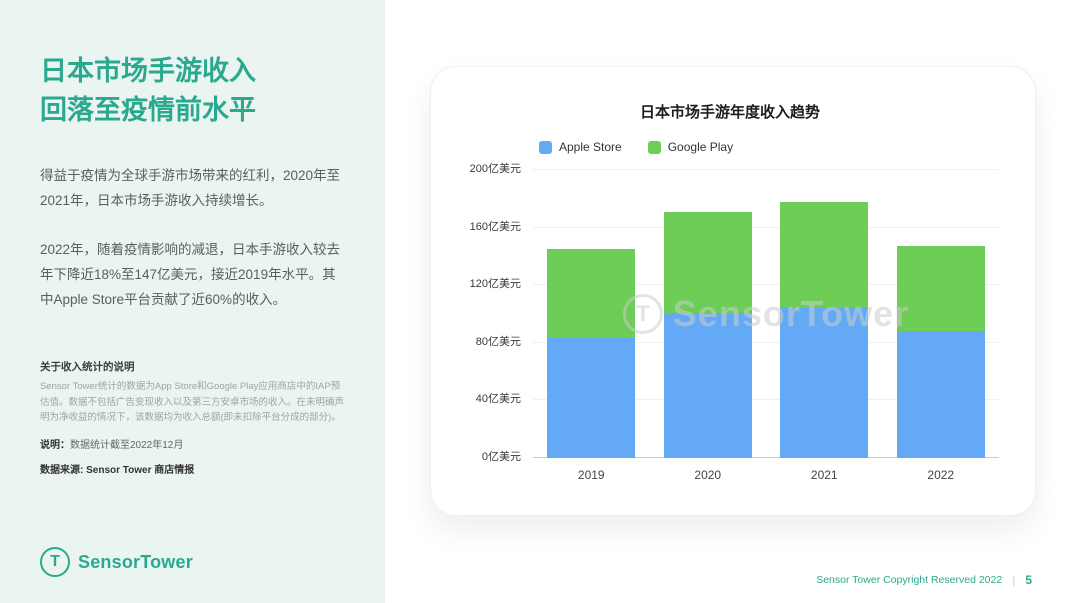 The width and height of the screenshot is (1080, 603). What do you see at coordinates (192, 443) in the screenshot?
I see `data-cutoff-note: 说明：数据统计截至2022年12月` at bounding box center [192, 443].